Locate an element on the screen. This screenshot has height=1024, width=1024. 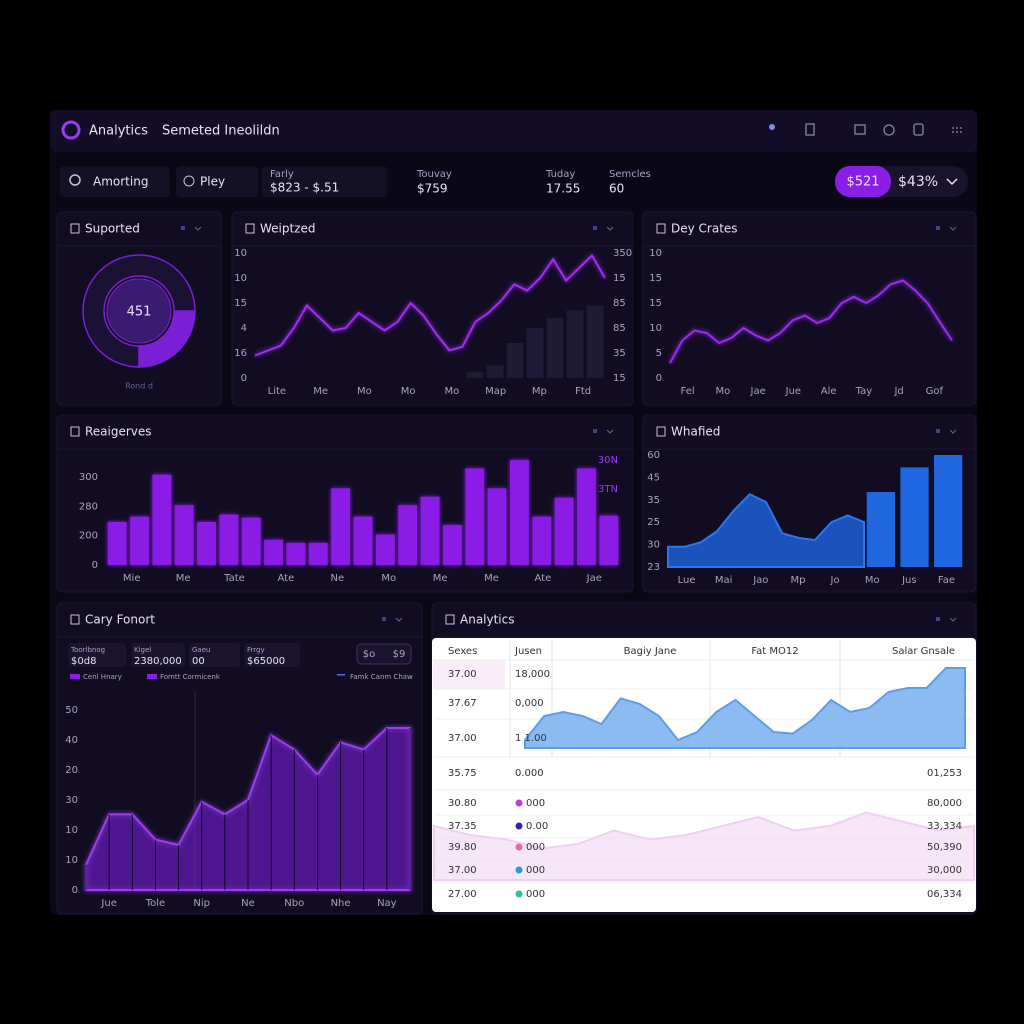
donut-caption: Rond d is located at coordinates (139, 386).